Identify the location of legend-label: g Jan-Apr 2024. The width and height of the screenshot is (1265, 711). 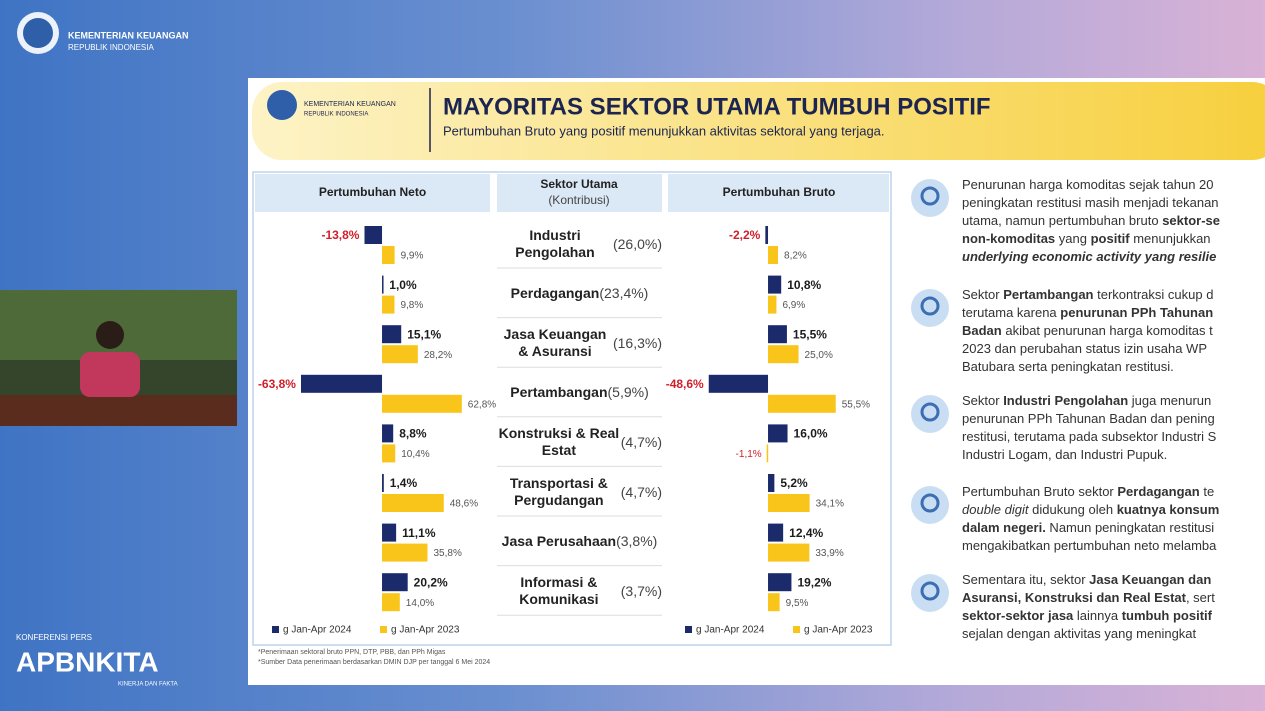
(730, 630).